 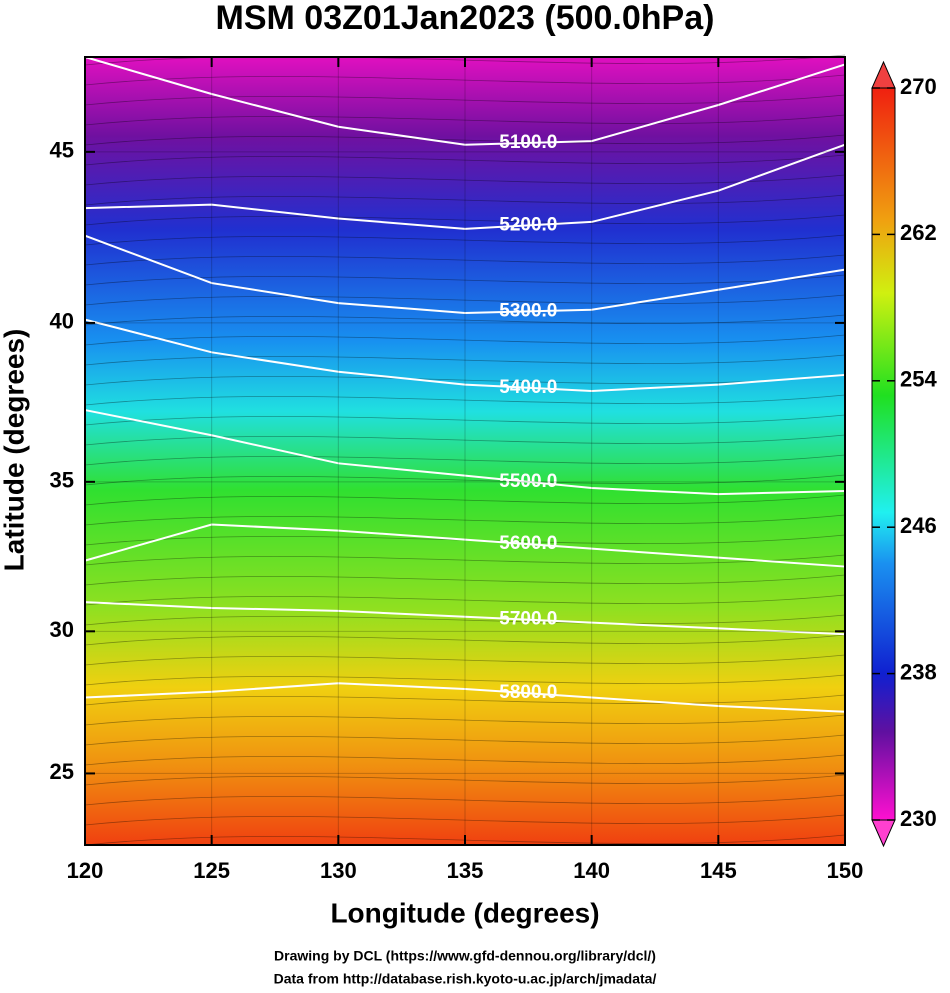 What do you see at coordinates (14, 450) in the screenshot?
I see `y-axis-label: Latitude (degrees)` at bounding box center [14, 450].